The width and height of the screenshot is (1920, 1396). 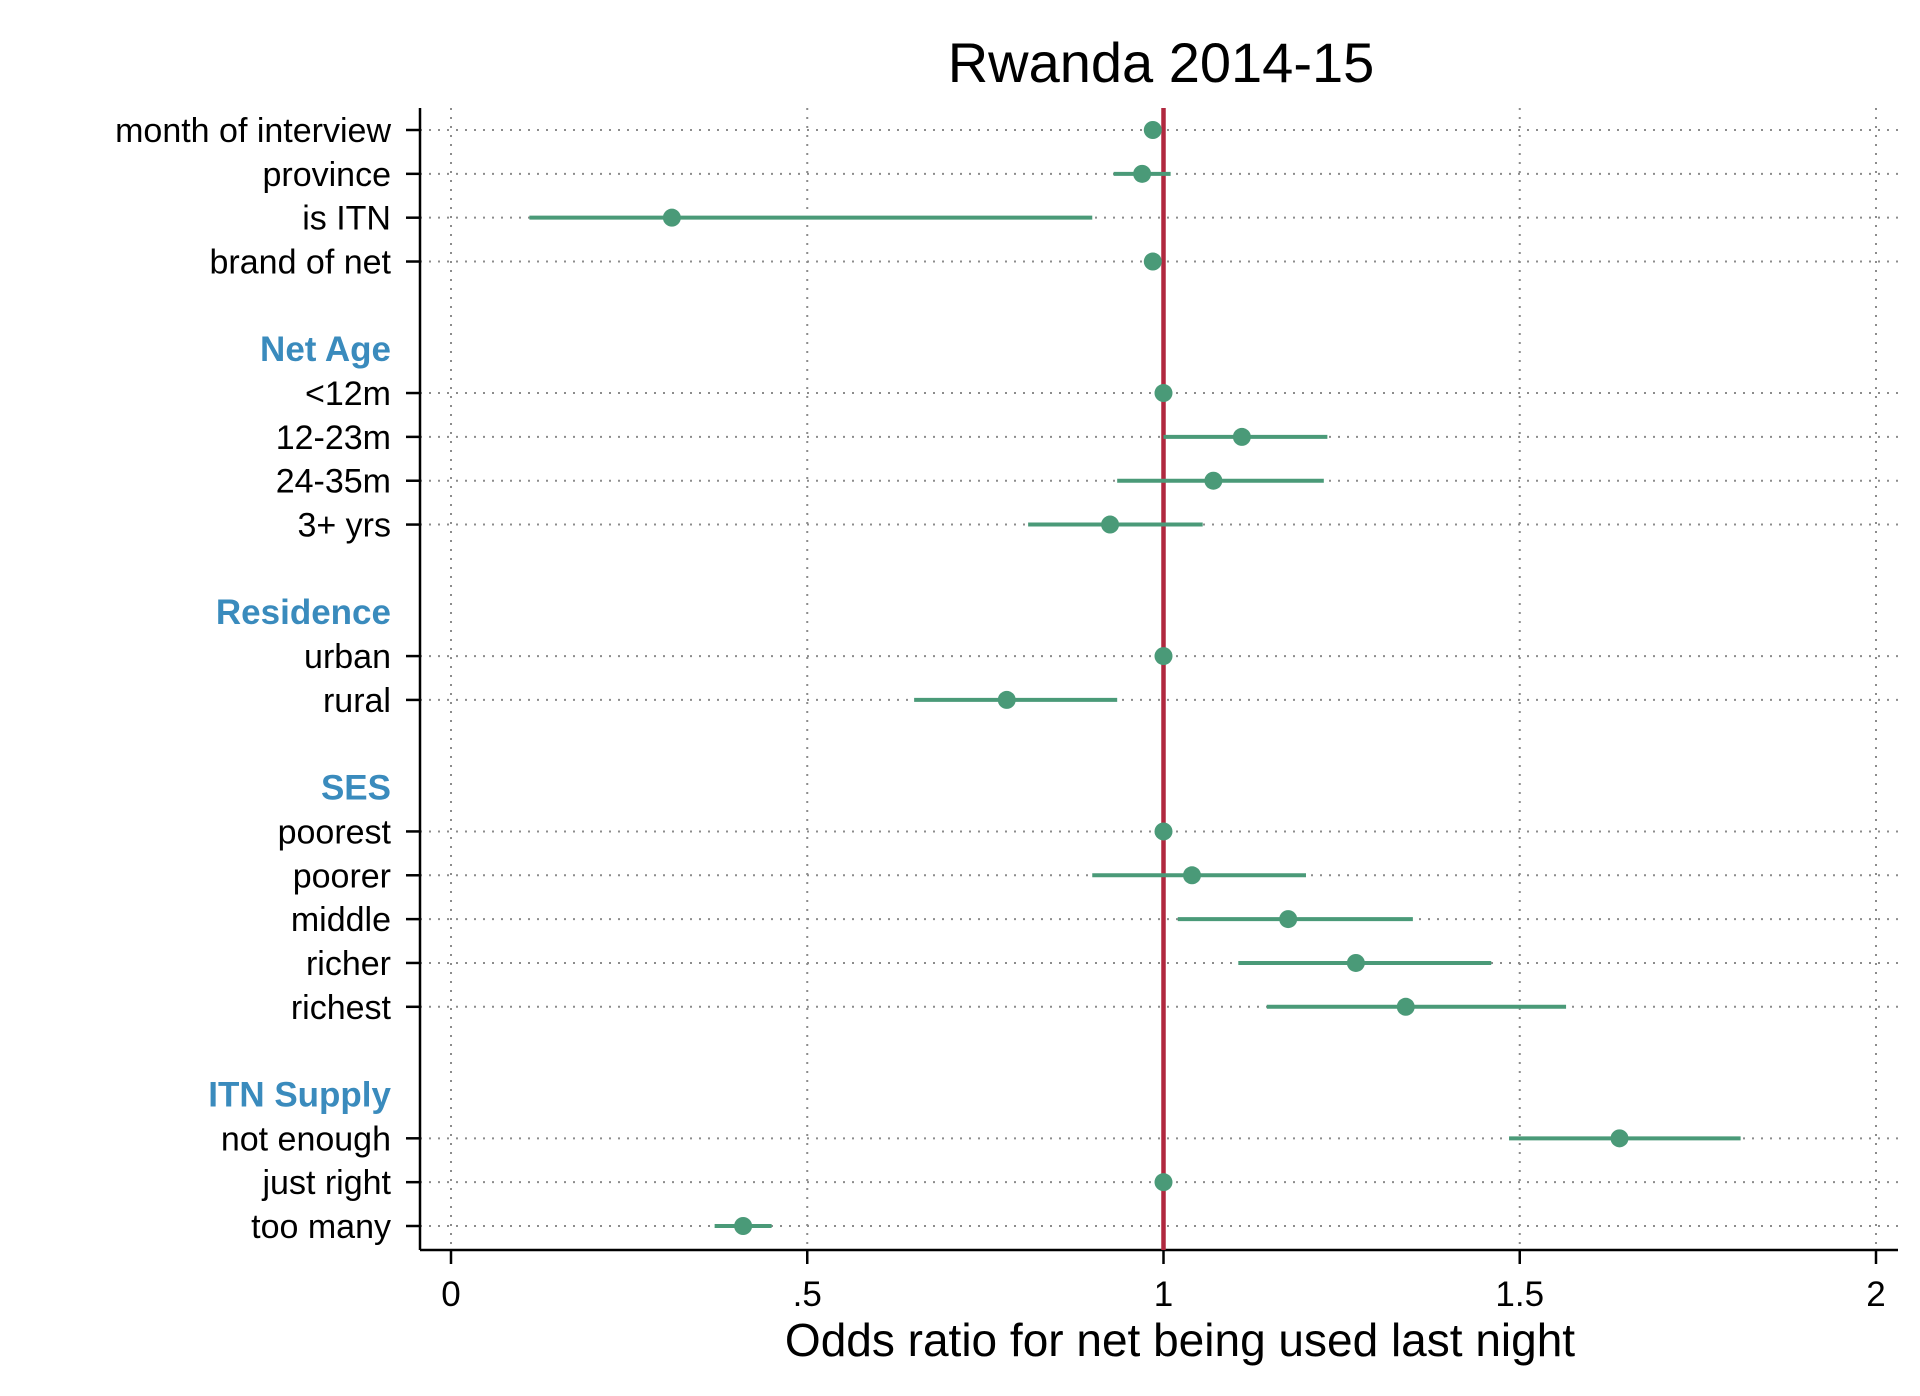 I want to click on category-label: is ITN, so click(x=346, y=219).